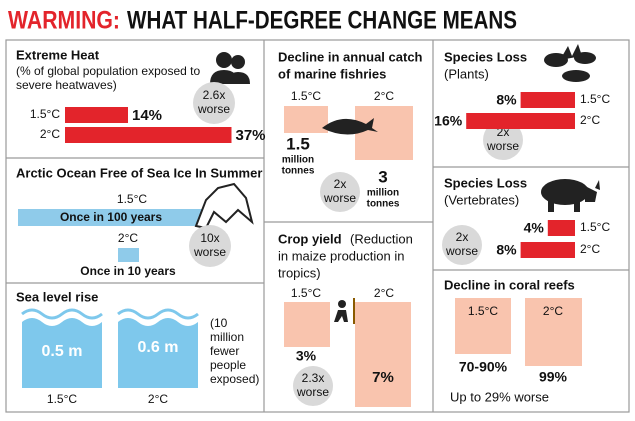 The image size is (635, 421). Describe the element at coordinates (481, 199) in the screenshot. I see `subtitle: (Vertebrates)` at that location.